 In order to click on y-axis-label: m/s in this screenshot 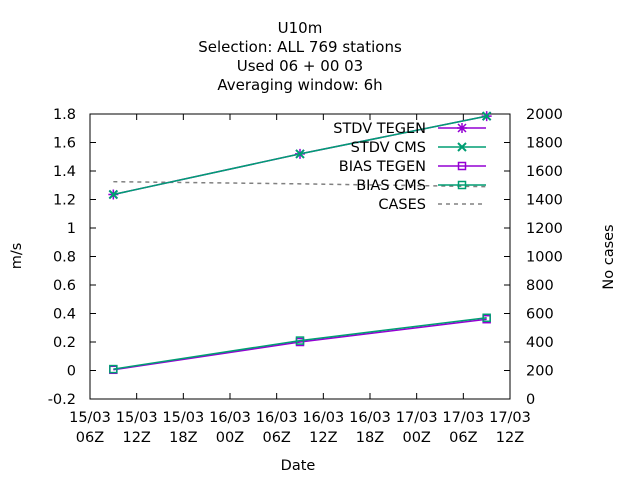, I will do `click(17, 256)`.